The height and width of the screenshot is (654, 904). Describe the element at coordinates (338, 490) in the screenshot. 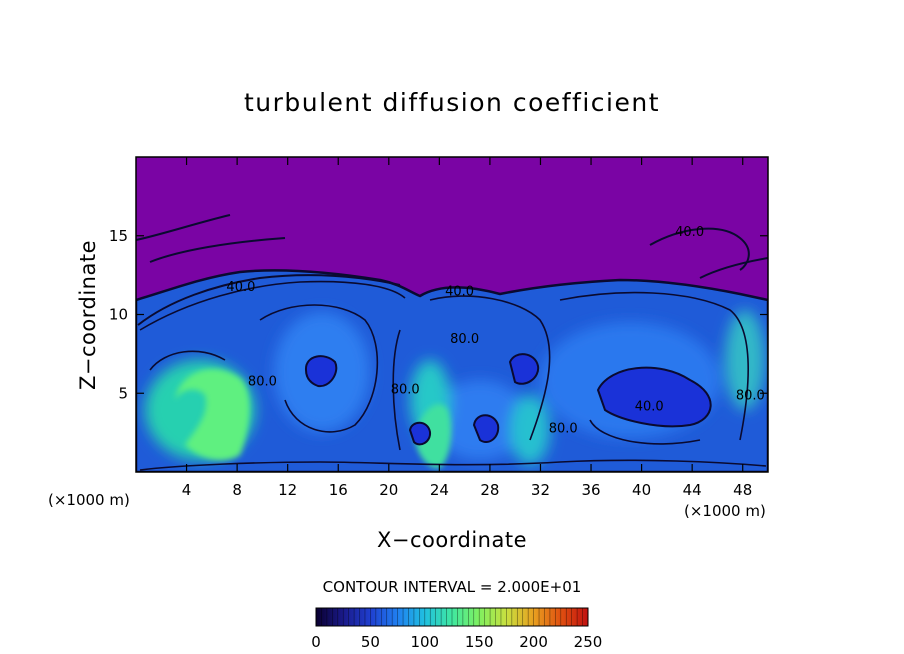

I see `x-tick-label: 16` at that location.